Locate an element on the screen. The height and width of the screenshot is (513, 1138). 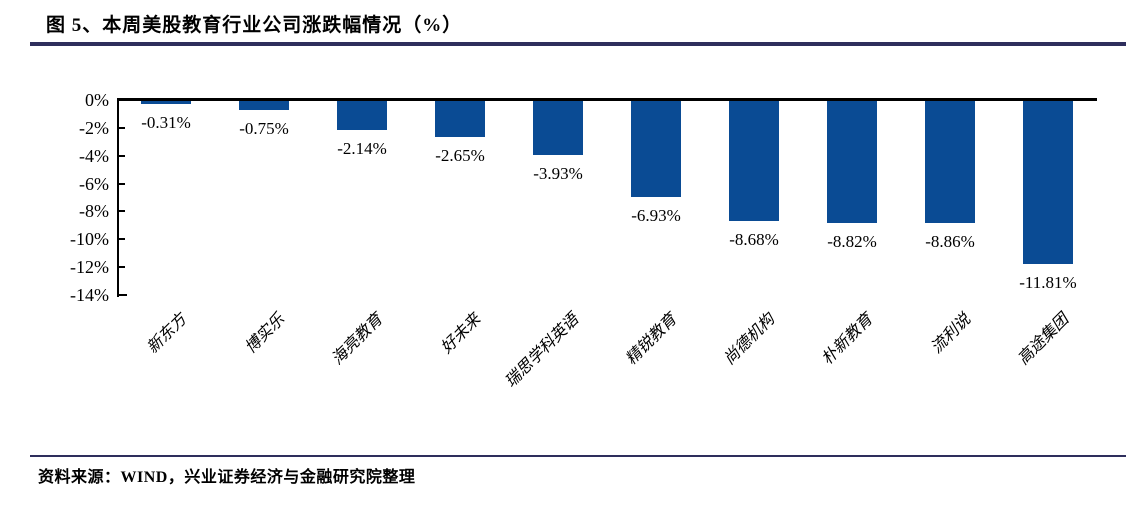
bar-value-label: -2.65% is located at coordinates (460, 155).